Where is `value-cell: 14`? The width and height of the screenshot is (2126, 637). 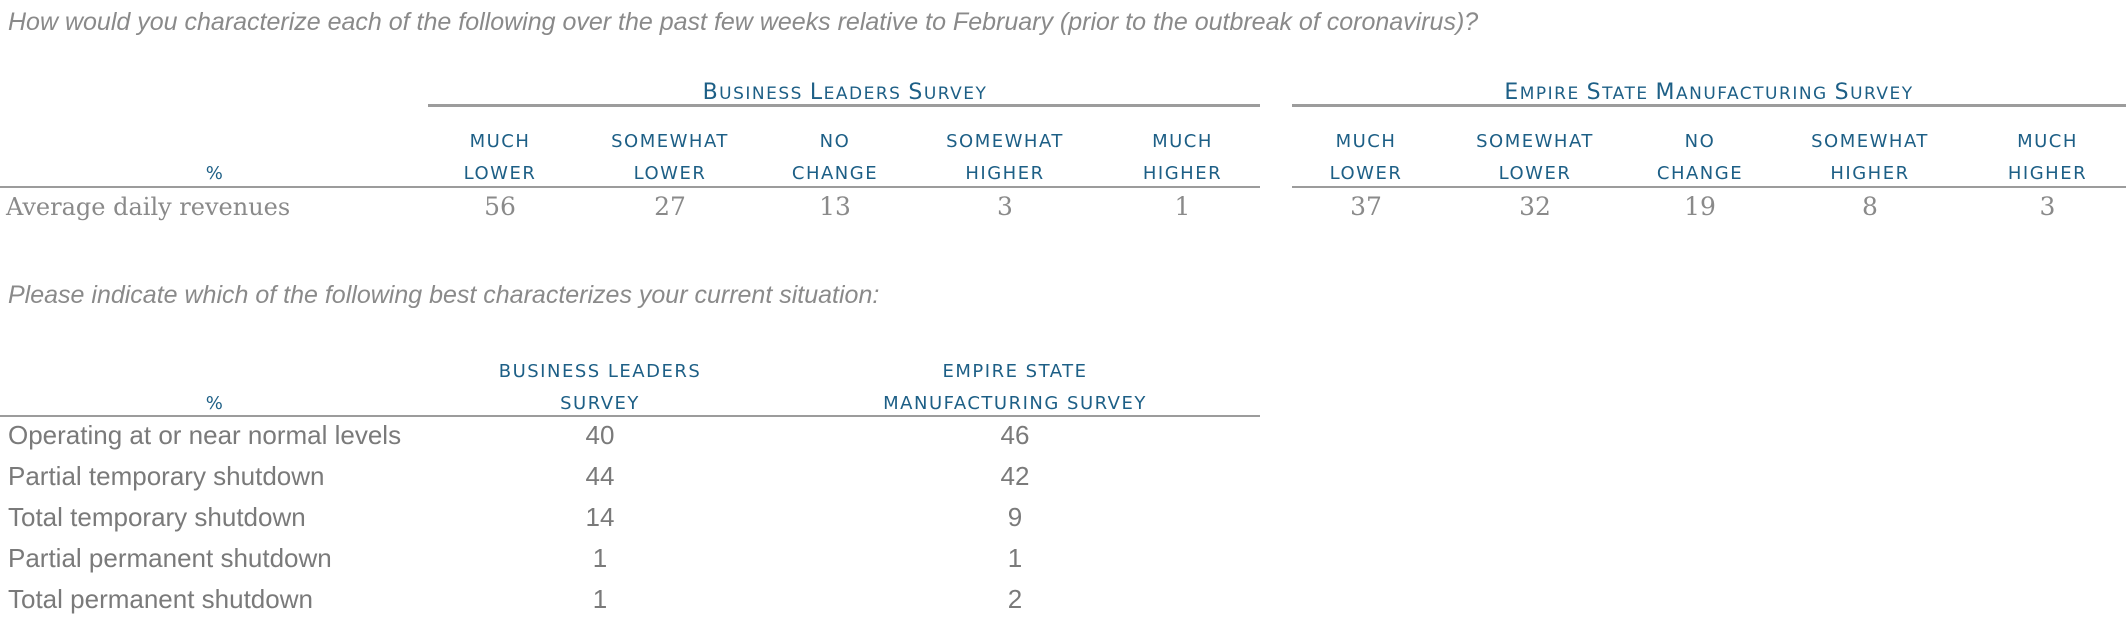 value-cell: 14 is located at coordinates (600, 517).